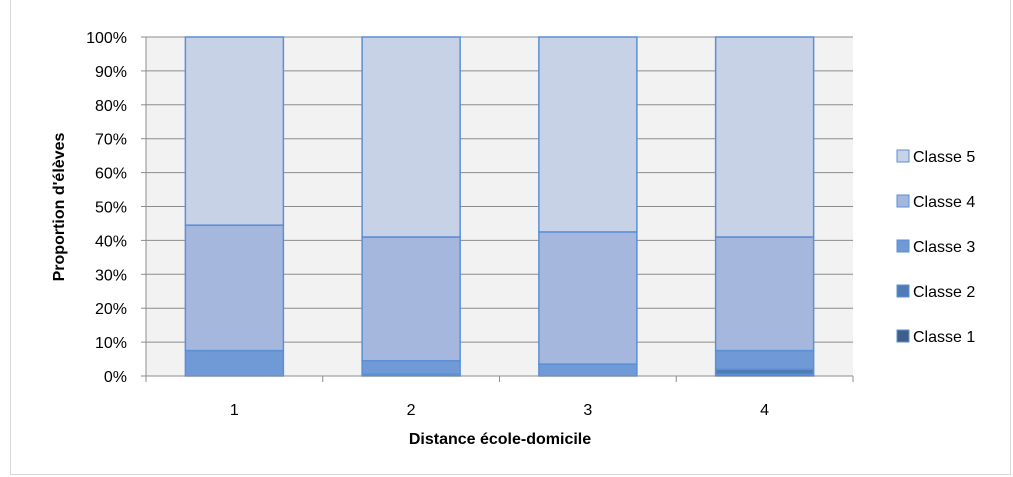 This screenshot has height=477, width=1013. What do you see at coordinates (944, 247) in the screenshot?
I see `legend-label: Classe 3` at bounding box center [944, 247].